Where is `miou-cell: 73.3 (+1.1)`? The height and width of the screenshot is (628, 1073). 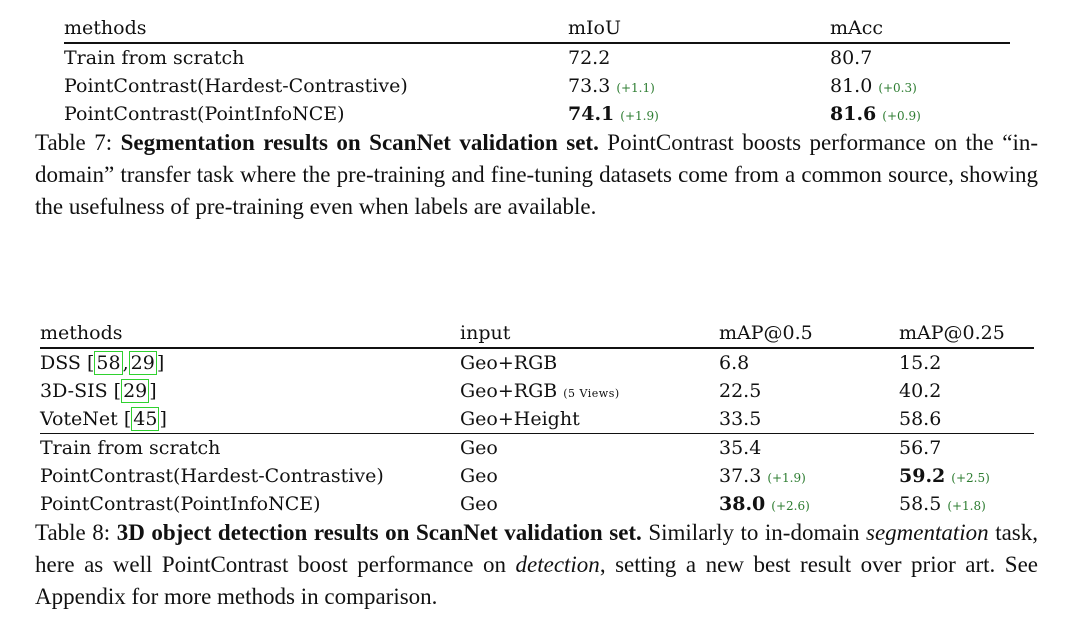
miou-cell: 73.3 (+1.1) is located at coordinates (699, 86).